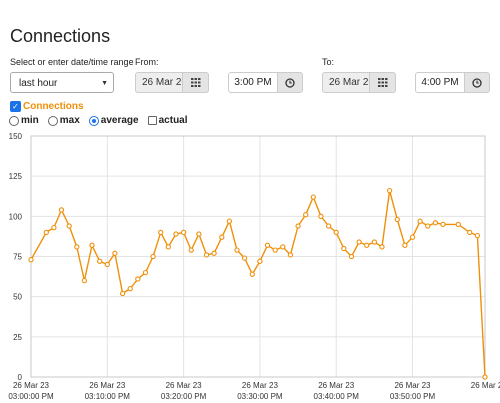 This screenshot has height=403, width=500. Describe the element at coordinates (337, 396) in the screenshot. I see `x-tick-label-time: 03:40:00 PM` at that location.